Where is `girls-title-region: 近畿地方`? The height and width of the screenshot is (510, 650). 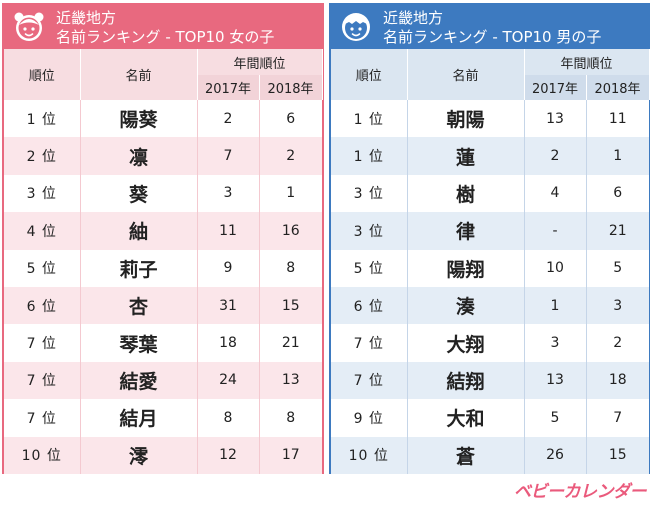 girls-title-region: 近畿地方 is located at coordinates (86, 18).